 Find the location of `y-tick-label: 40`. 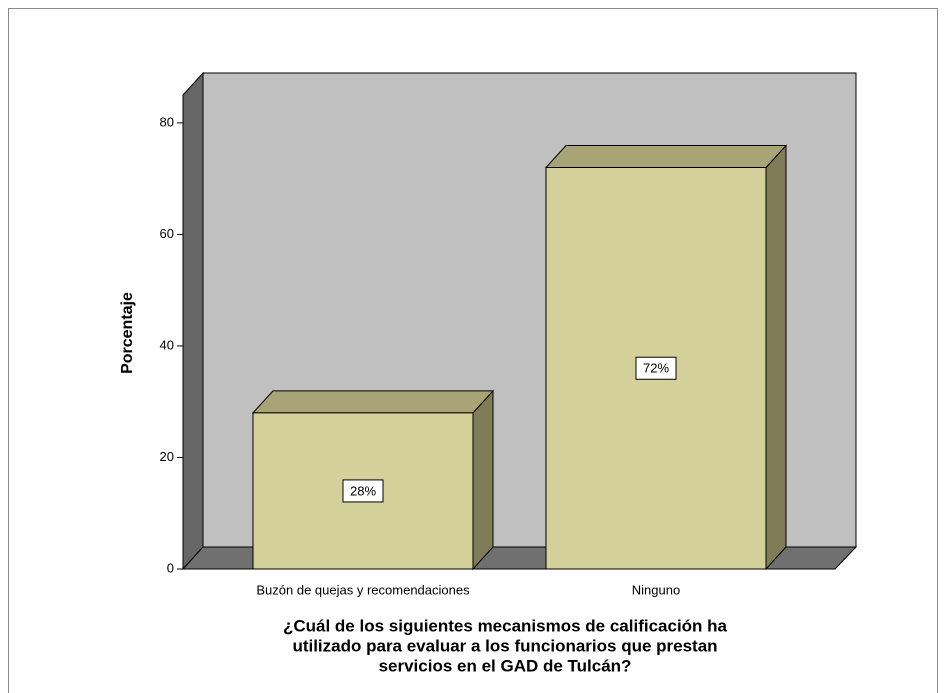

y-tick-label: 40 is located at coordinates (167, 344).